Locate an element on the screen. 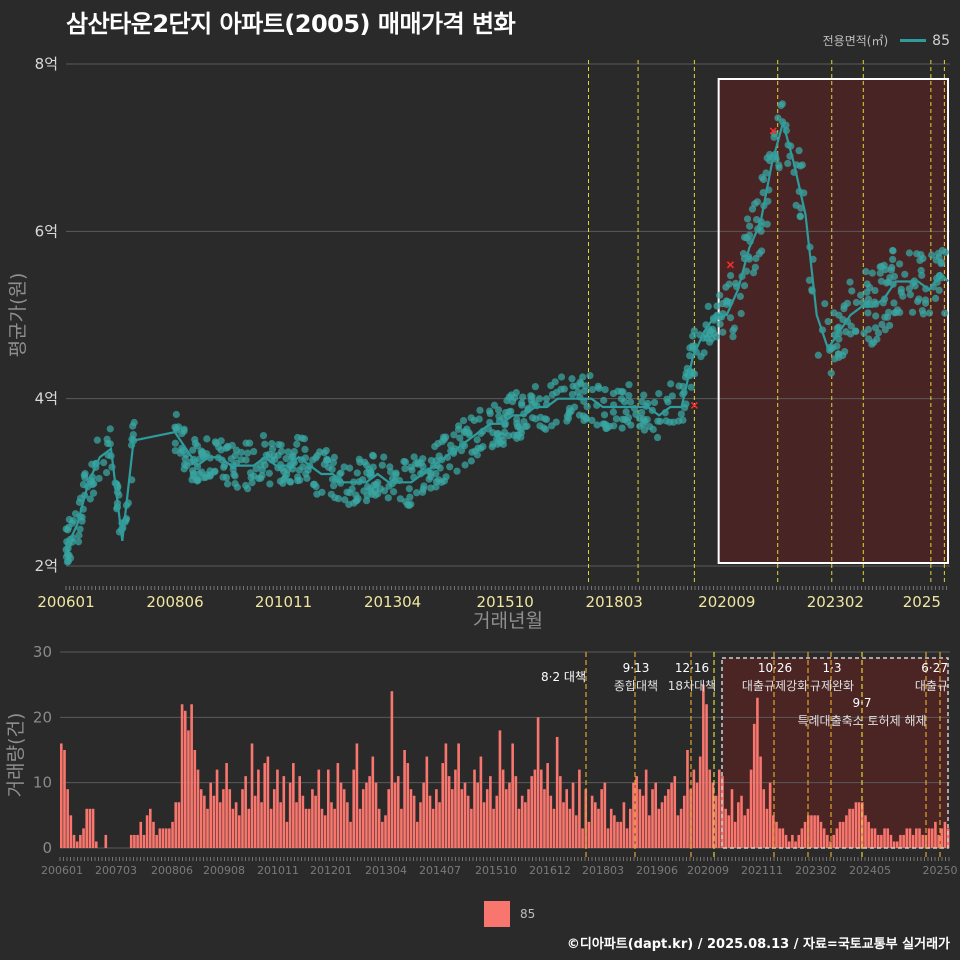  cancelled-marker is located at coordinates (730, 265).